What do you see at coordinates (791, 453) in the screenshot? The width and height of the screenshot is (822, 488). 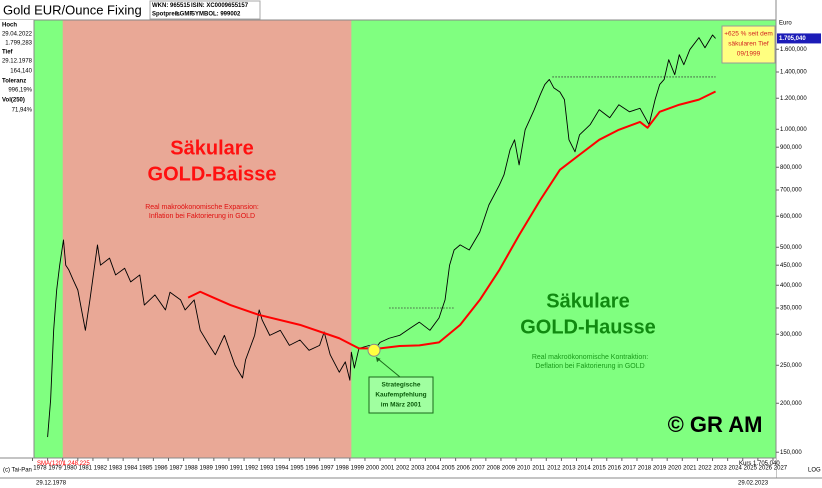 I see `y-tick-label: 150,000` at bounding box center [791, 453].